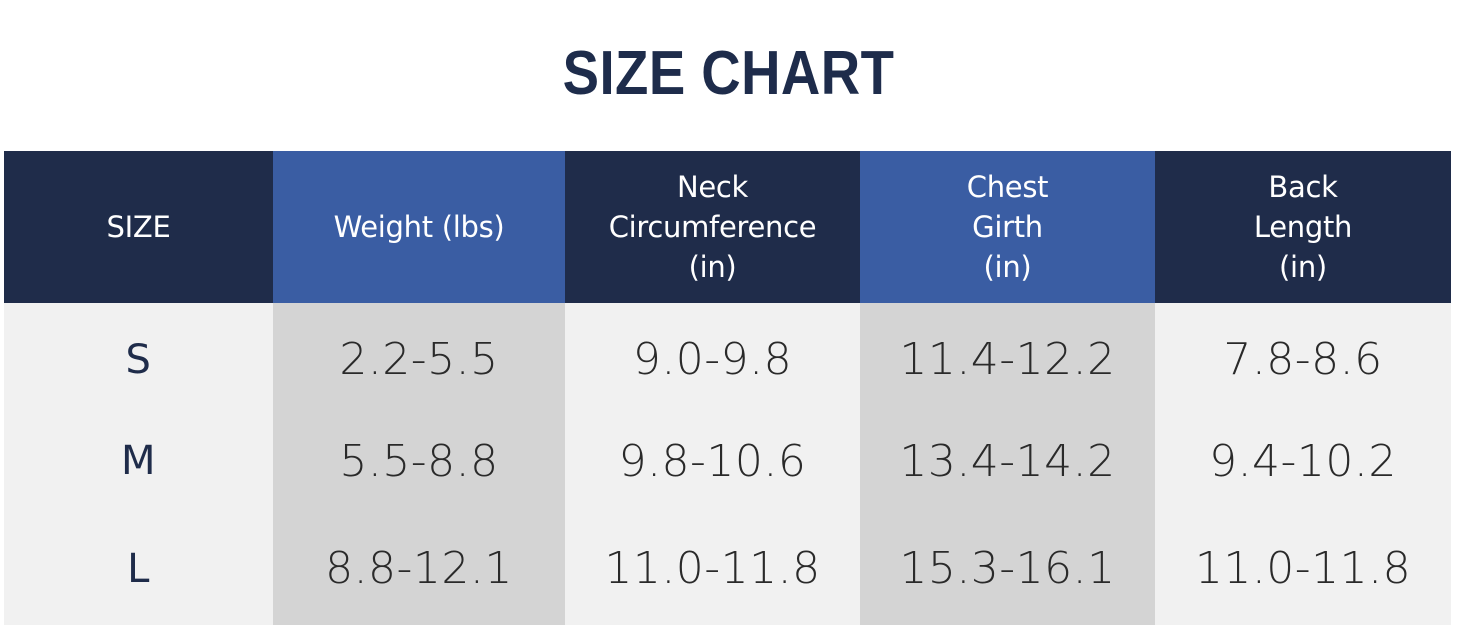  What do you see at coordinates (1007, 356) in the screenshot?
I see `row-s-chest: 11.4-12.2` at bounding box center [1007, 356].